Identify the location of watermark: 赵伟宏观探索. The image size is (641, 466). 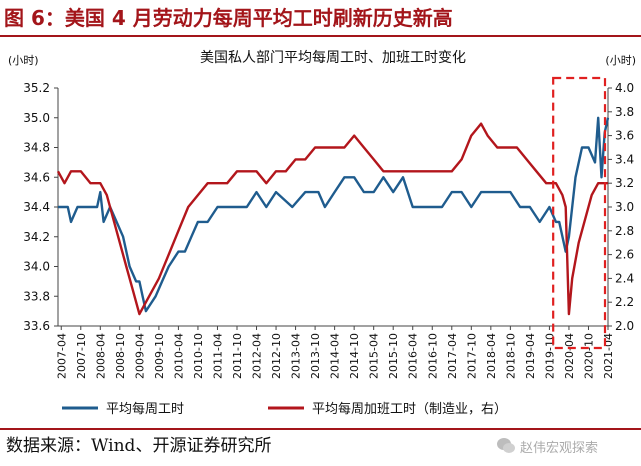
(566, 446).